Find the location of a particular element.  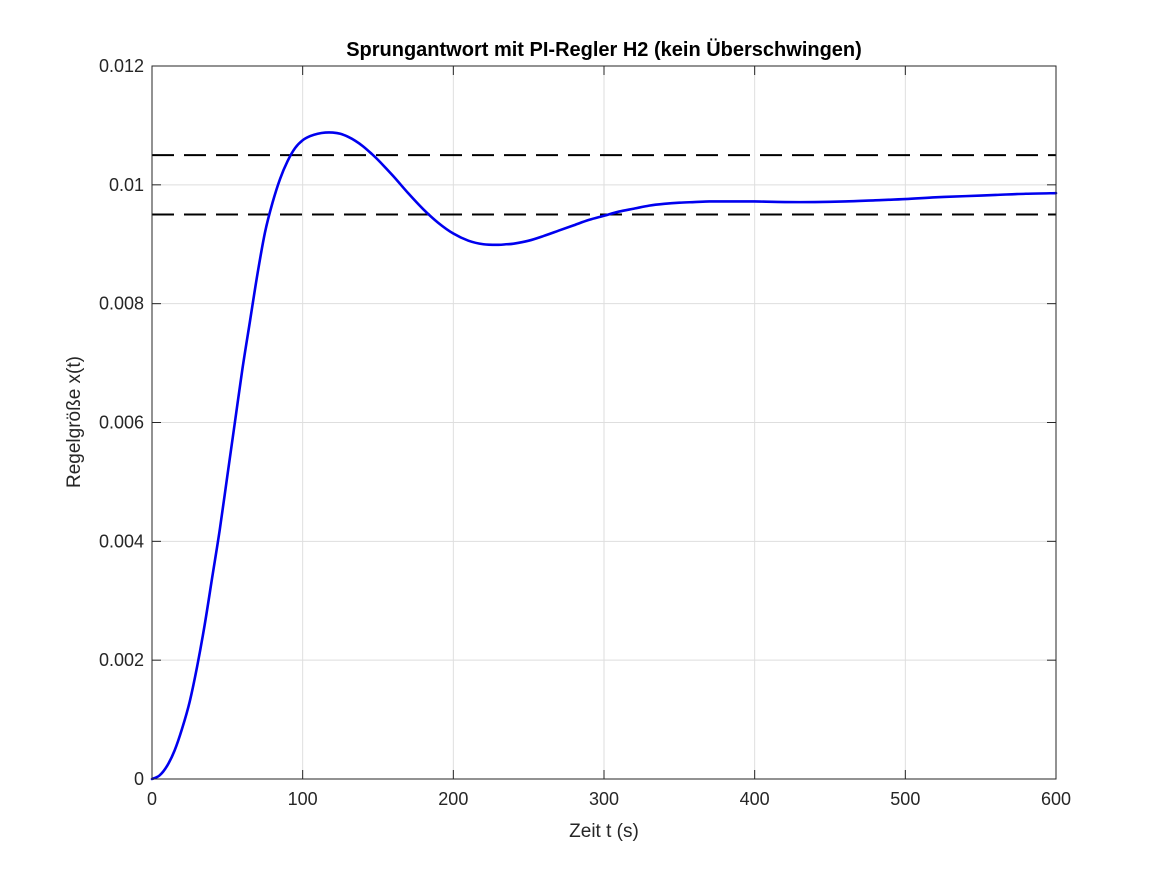

y-tick-label: 0.002 is located at coordinates (121, 660).